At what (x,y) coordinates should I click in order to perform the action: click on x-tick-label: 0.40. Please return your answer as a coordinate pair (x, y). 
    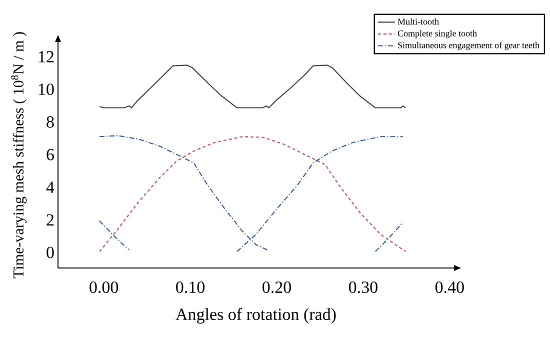
    Looking at the image, I should click on (449, 288).